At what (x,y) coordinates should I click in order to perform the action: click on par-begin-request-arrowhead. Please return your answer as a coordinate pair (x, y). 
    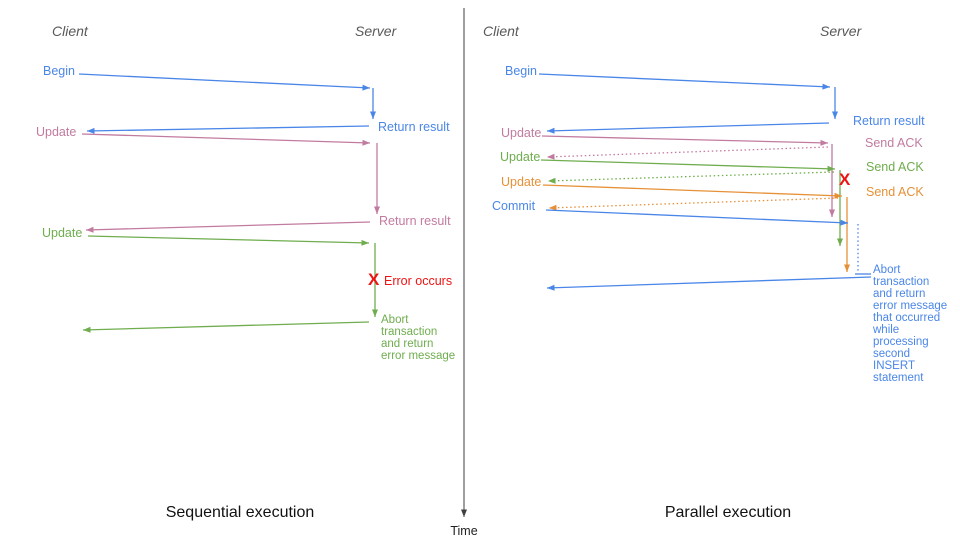
    Looking at the image, I should click on (826, 86).